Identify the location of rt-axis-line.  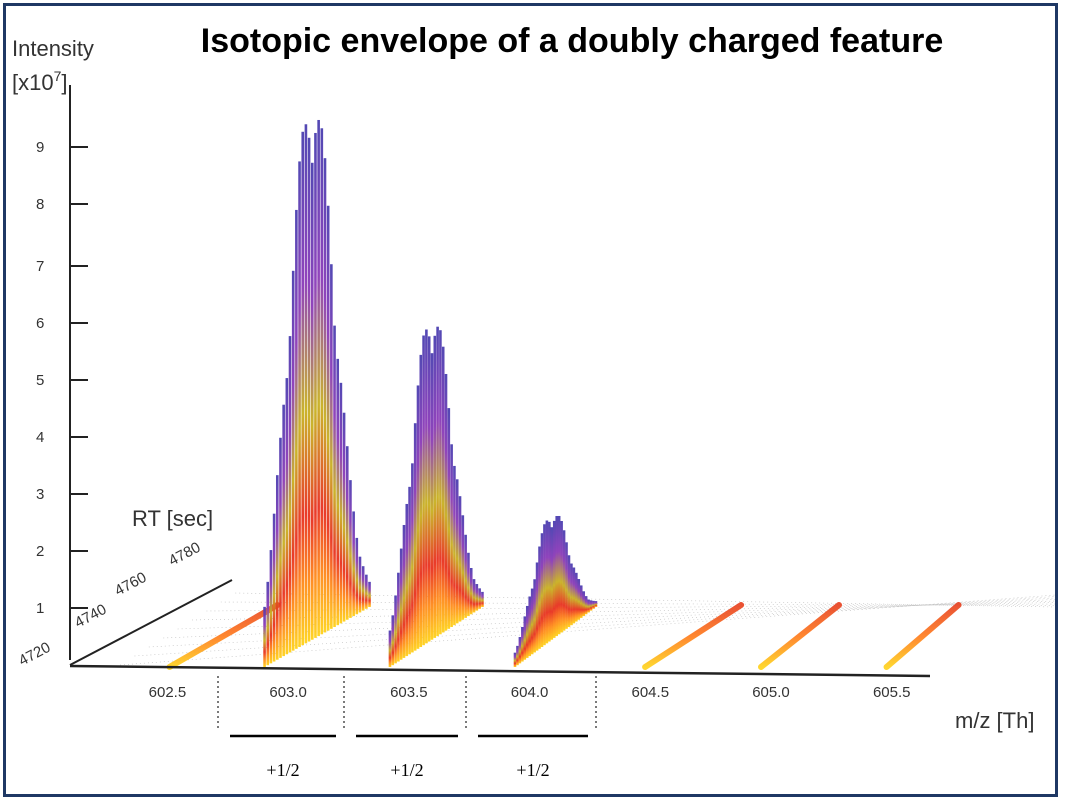
(151, 622).